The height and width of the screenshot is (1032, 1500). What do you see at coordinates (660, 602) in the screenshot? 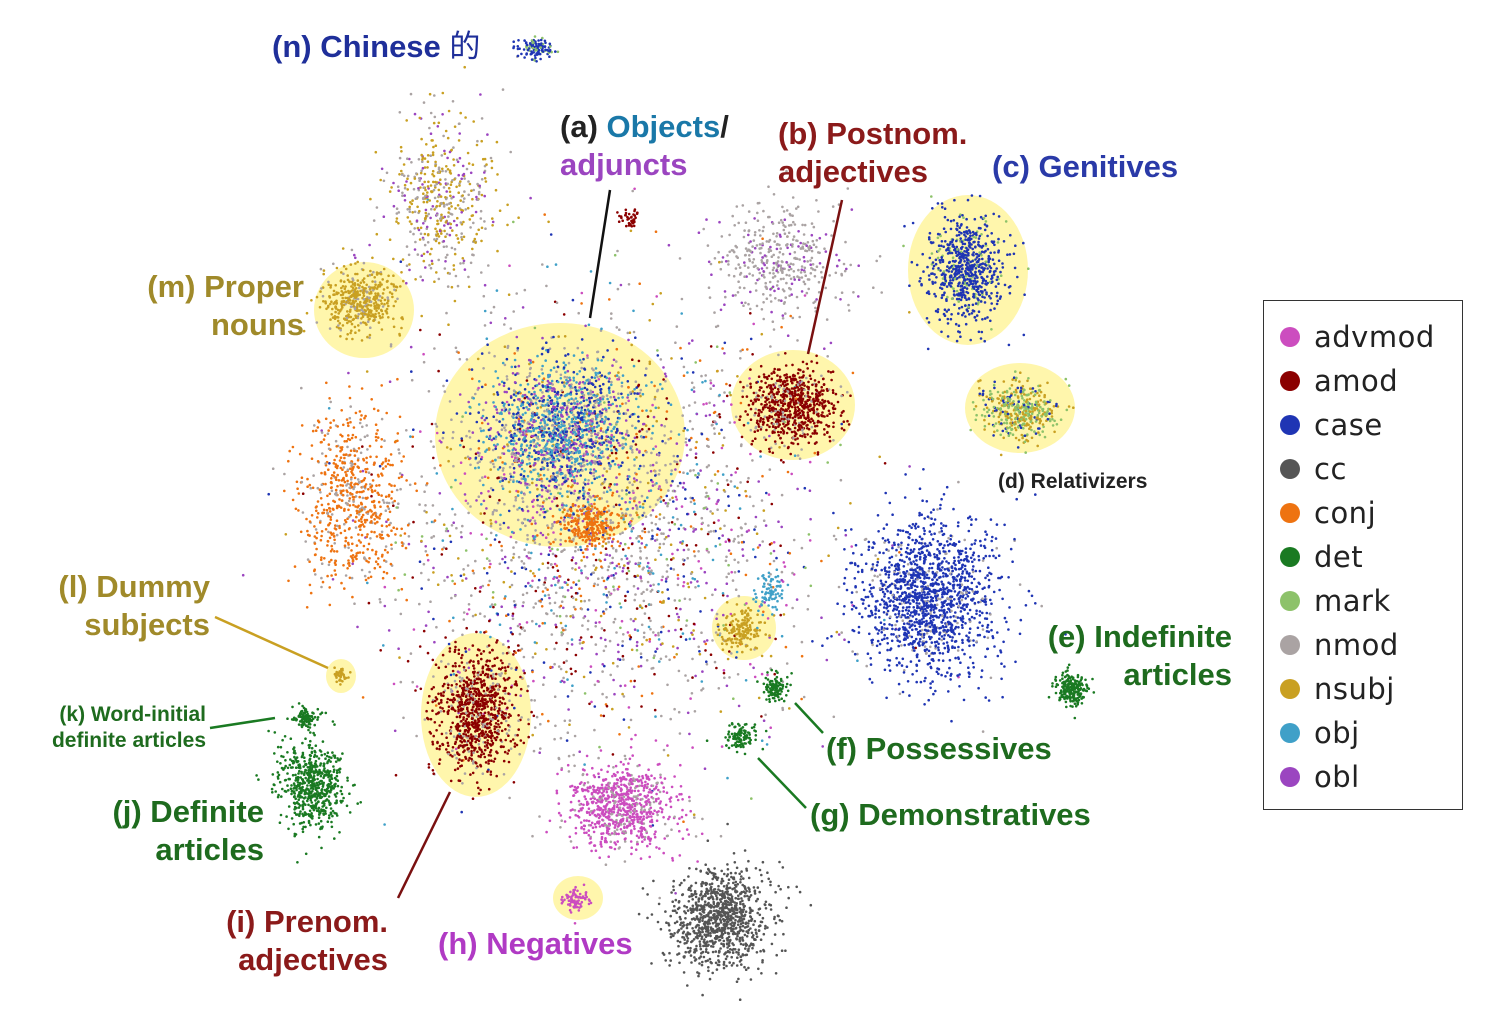
I see `point-conj` at bounding box center [660, 602].